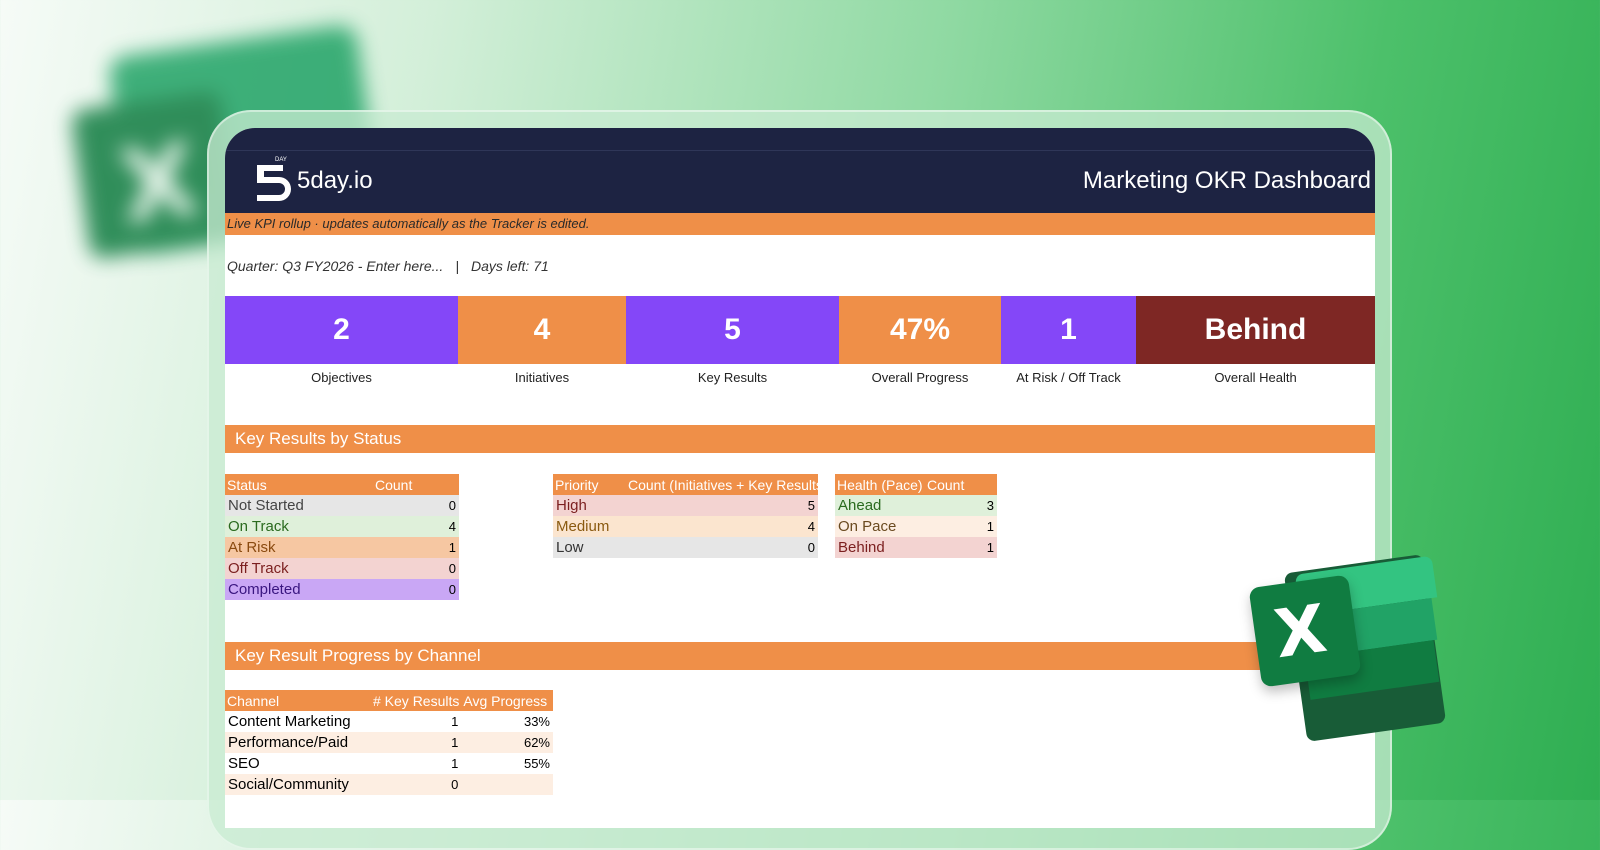  I want to click on health-label: Ahead, so click(860, 505).